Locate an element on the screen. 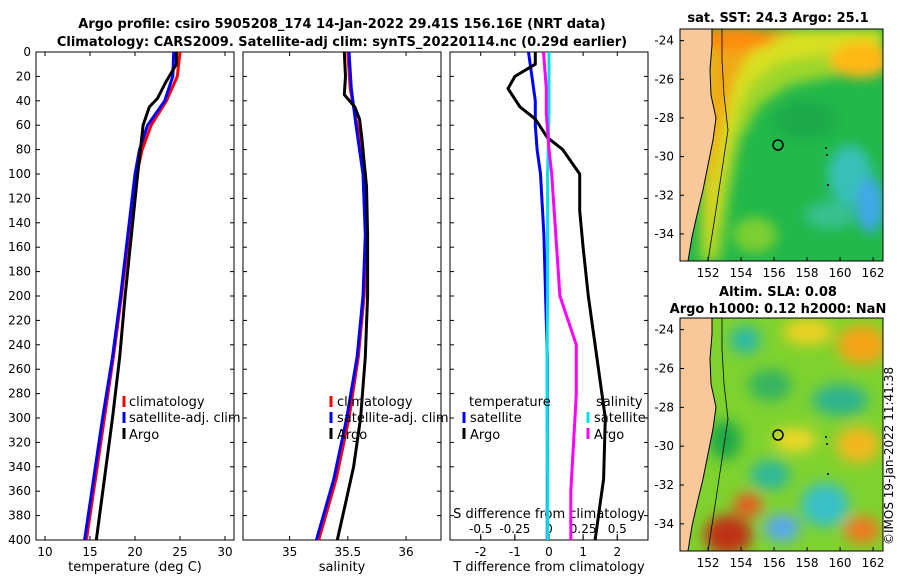 The width and height of the screenshot is (900, 580). series-line-salinity-argo is located at coordinates (560, 296).